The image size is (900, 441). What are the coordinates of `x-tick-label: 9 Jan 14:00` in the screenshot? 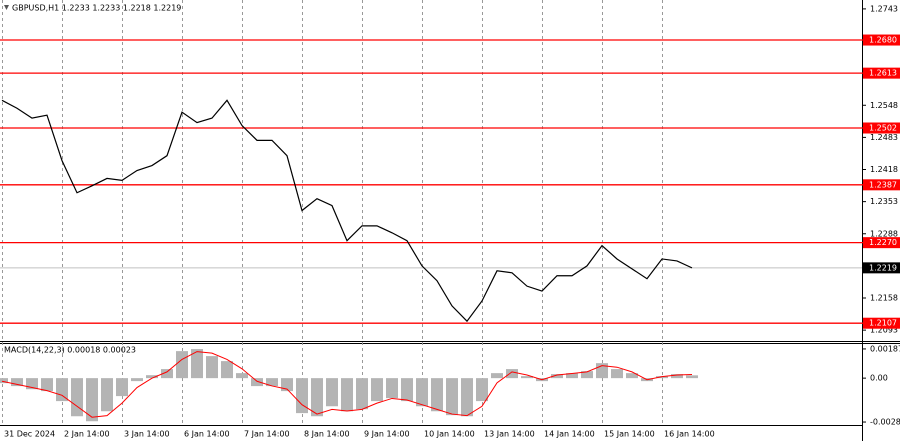 It's located at (387, 434).